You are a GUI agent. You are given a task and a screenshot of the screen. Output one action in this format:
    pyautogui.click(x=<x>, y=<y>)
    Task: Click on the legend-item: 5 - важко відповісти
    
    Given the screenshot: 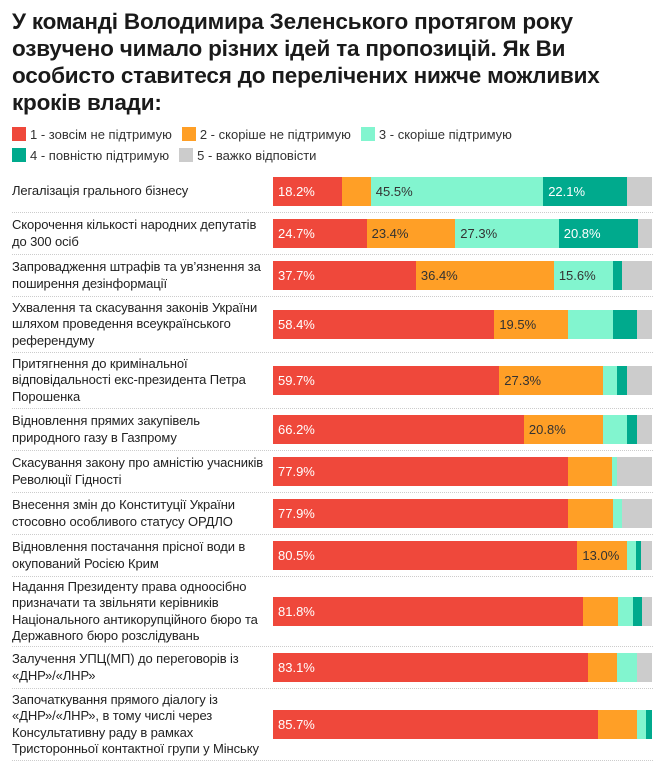 What is the action you would take?
    pyautogui.click(x=247, y=155)
    